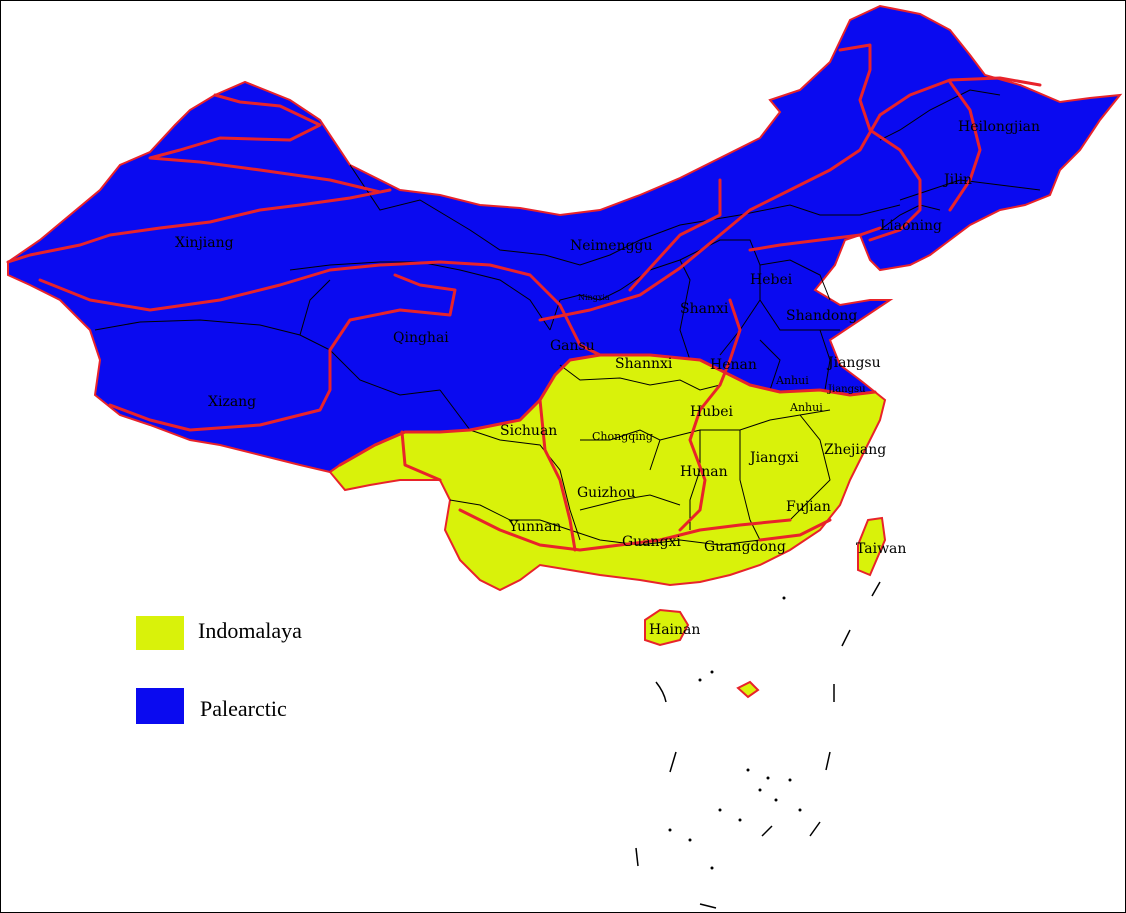  What do you see at coordinates (219, 670) in the screenshot?
I see `legend: Indomalaya Palearctic` at bounding box center [219, 670].